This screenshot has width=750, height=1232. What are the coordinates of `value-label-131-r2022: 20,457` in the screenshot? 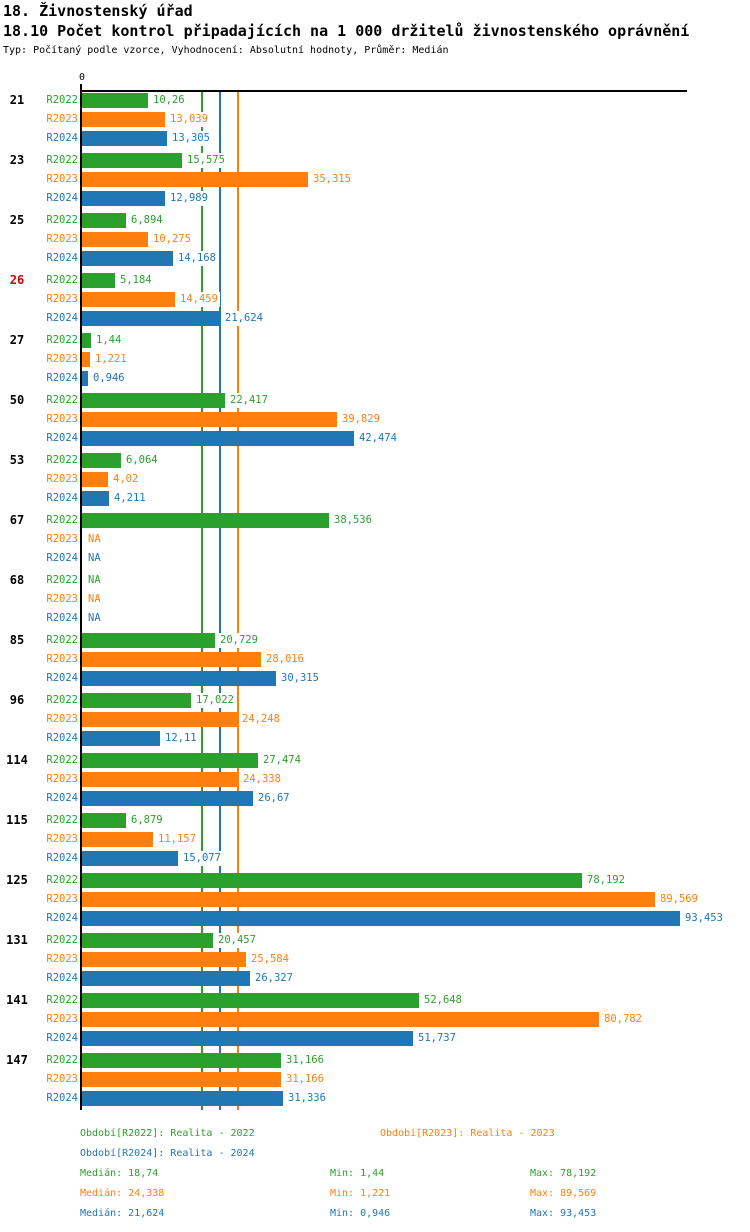 It's located at (237, 940).